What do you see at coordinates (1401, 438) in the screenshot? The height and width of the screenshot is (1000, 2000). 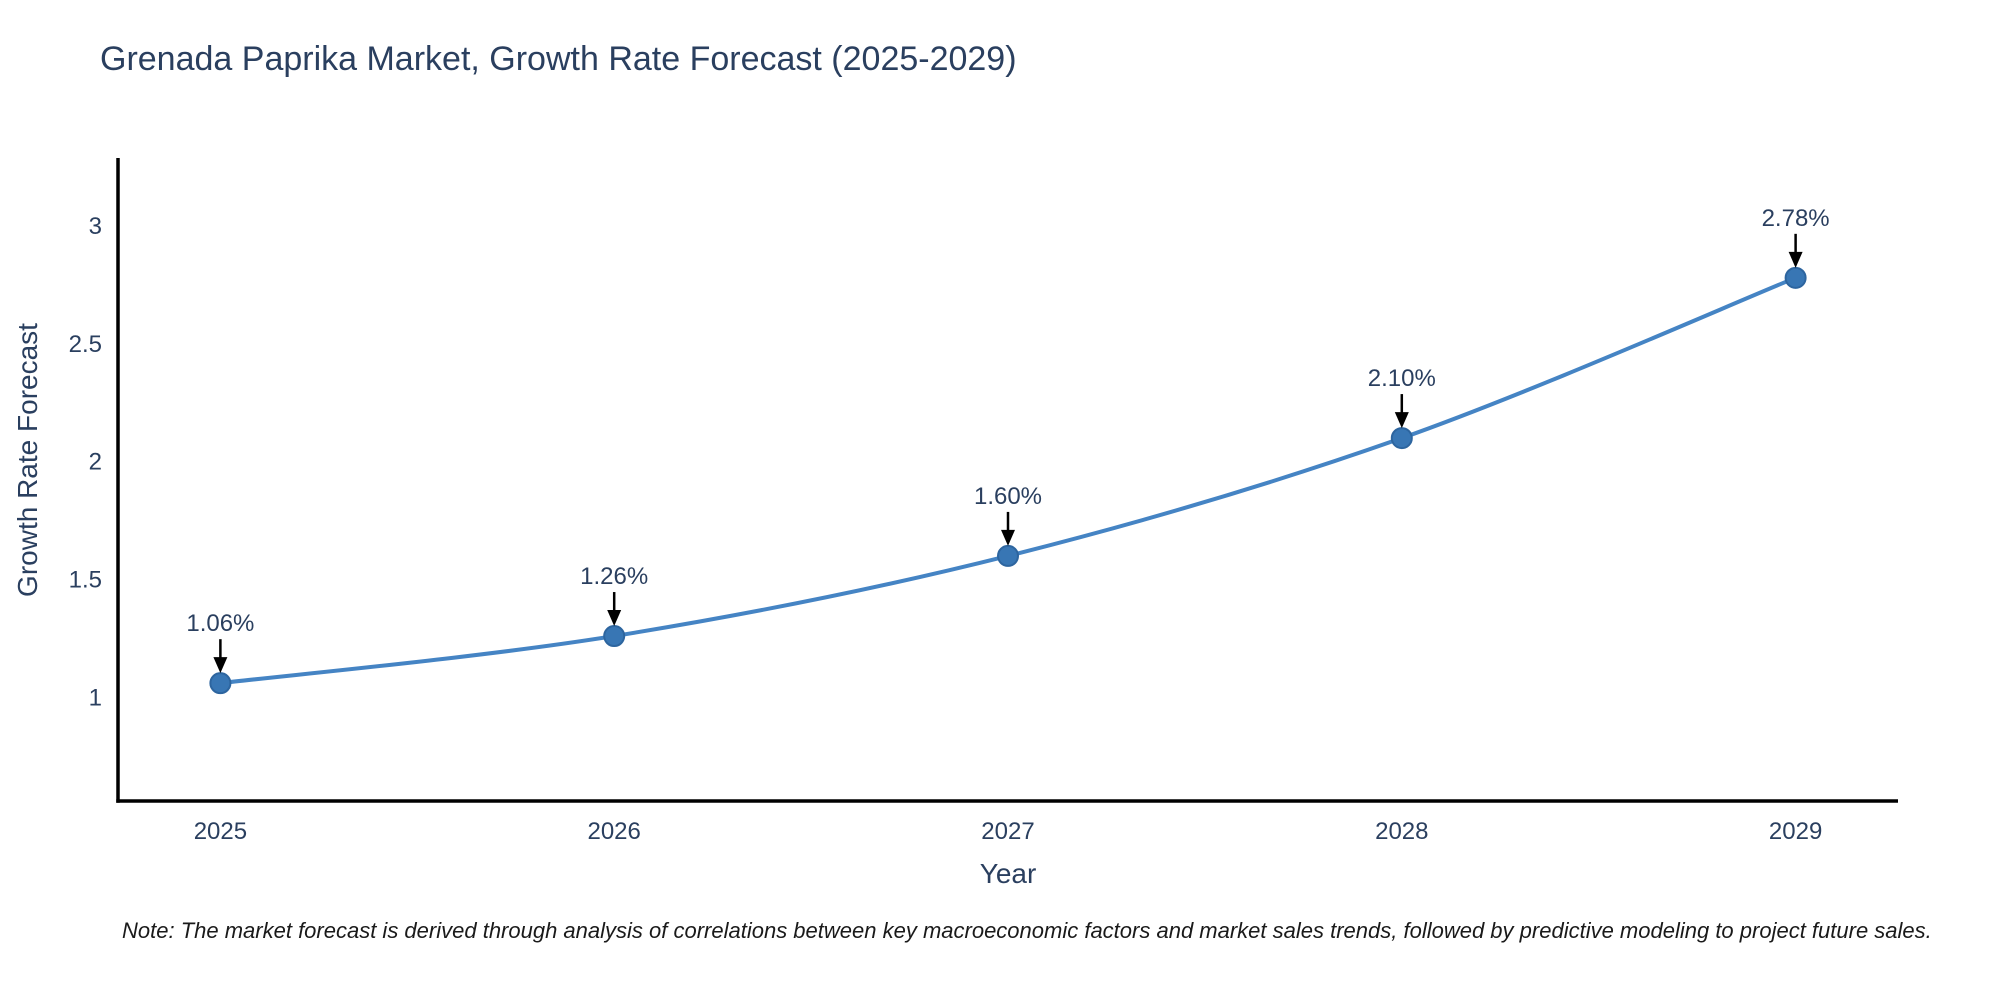 I see `data-point-2028` at bounding box center [1401, 438].